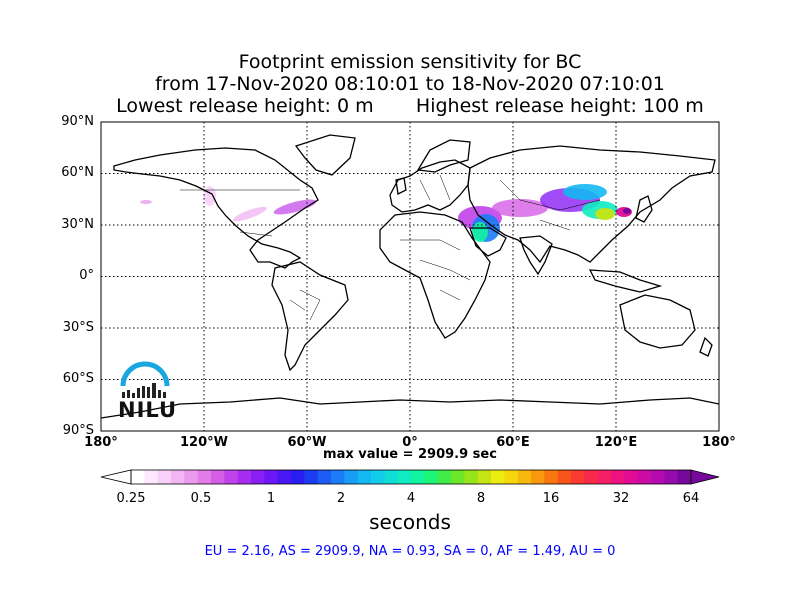  I want to click on plume-pacific, so click(146, 202).